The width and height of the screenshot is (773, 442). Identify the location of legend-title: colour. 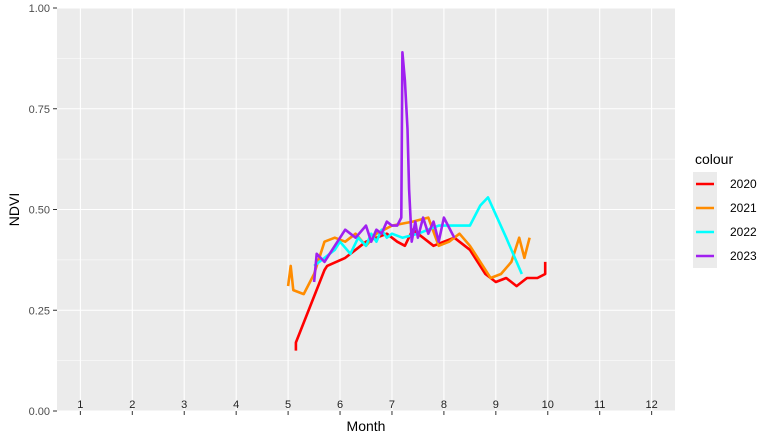
(714, 159).